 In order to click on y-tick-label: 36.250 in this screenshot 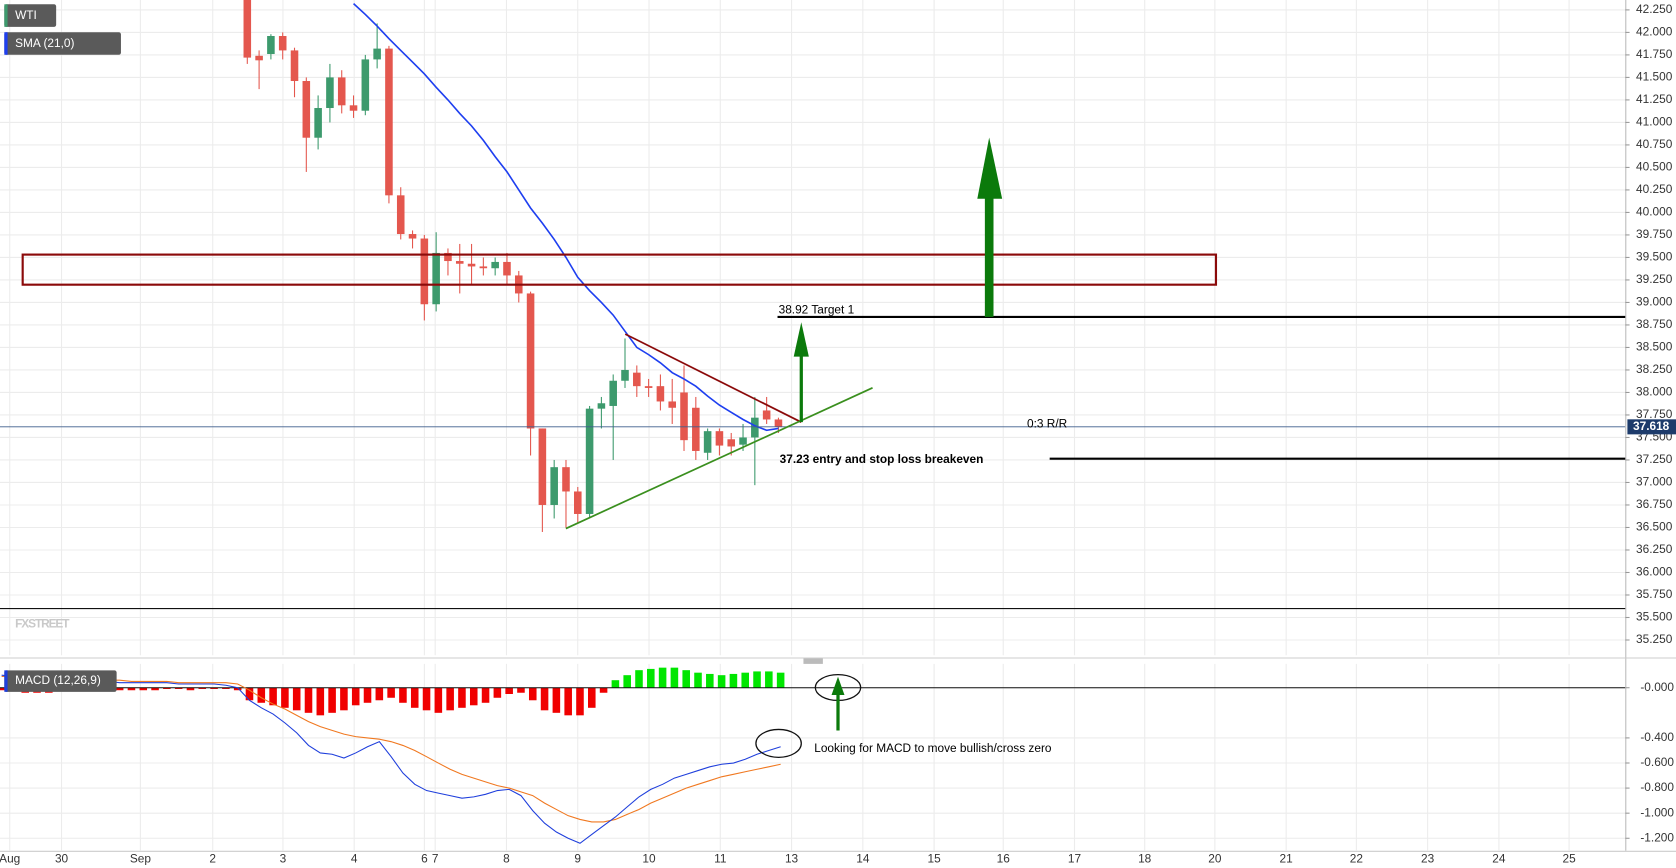, I will do `click(1654, 549)`.